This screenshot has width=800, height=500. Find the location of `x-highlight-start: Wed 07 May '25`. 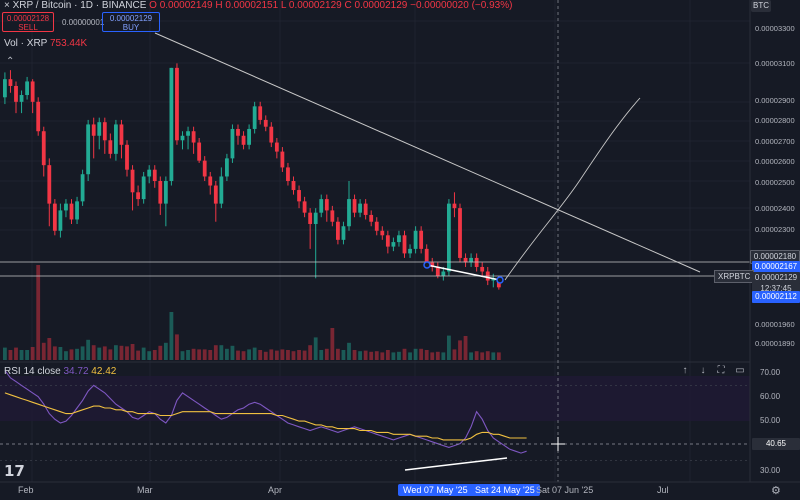

x-highlight-start: Wed 07 May '25 is located at coordinates (435, 490).